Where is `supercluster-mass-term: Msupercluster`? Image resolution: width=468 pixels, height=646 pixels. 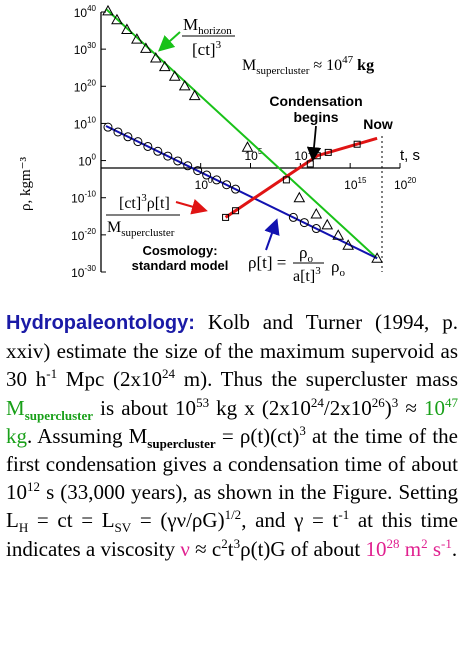 supercluster-mass-term: Msupercluster is located at coordinates (50, 409).